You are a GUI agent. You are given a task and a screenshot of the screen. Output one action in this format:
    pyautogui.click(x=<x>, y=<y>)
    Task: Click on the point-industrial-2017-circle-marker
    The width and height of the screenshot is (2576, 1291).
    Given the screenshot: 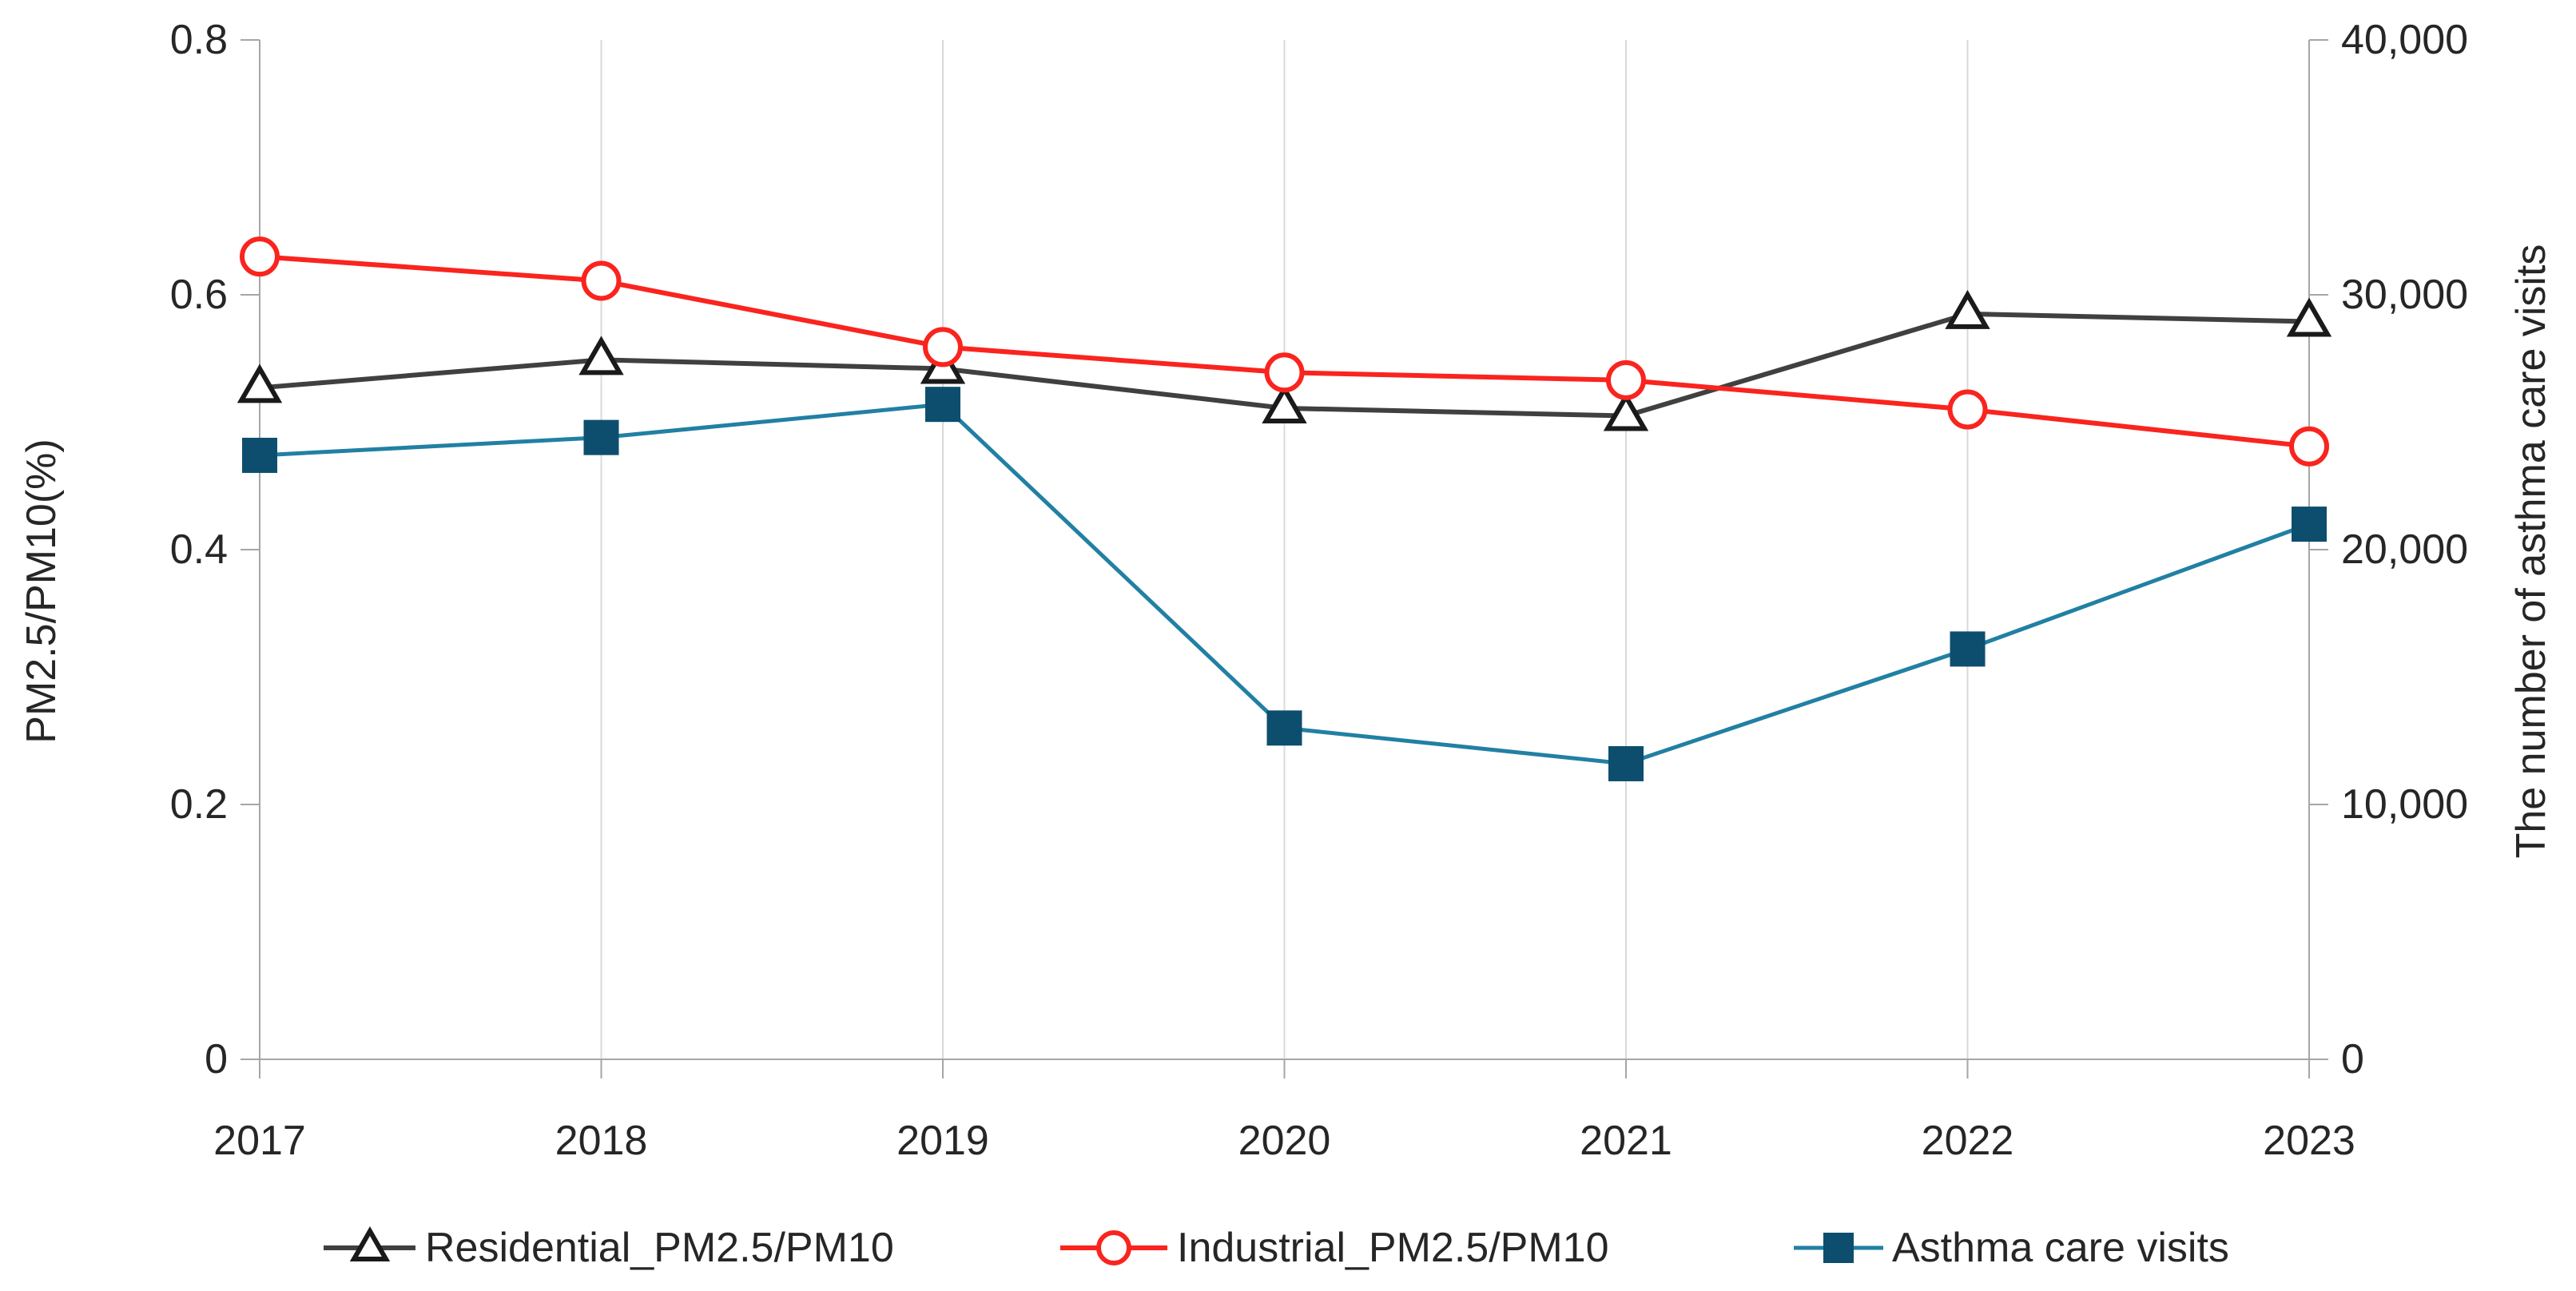 What is the action you would take?
    pyautogui.click(x=260, y=256)
    